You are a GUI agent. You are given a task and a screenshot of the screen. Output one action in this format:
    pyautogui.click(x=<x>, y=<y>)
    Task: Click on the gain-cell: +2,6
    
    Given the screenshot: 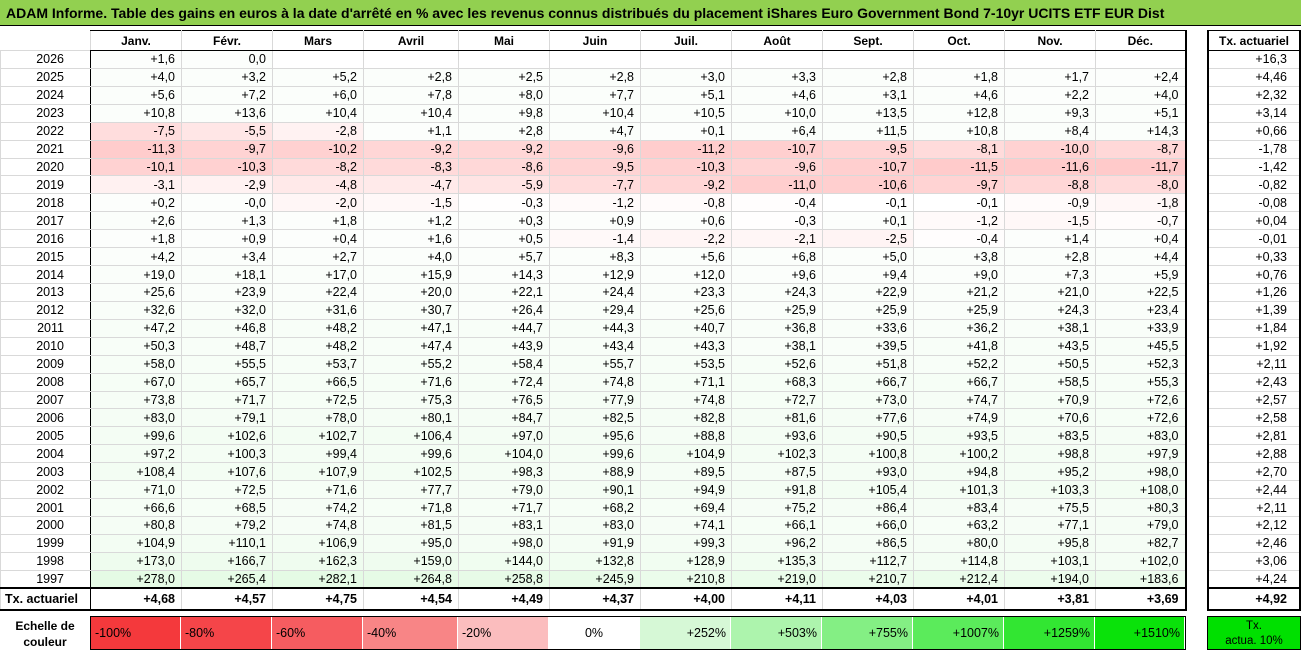 What is the action you would take?
    pyautogui.click(x=136, y=221)
    